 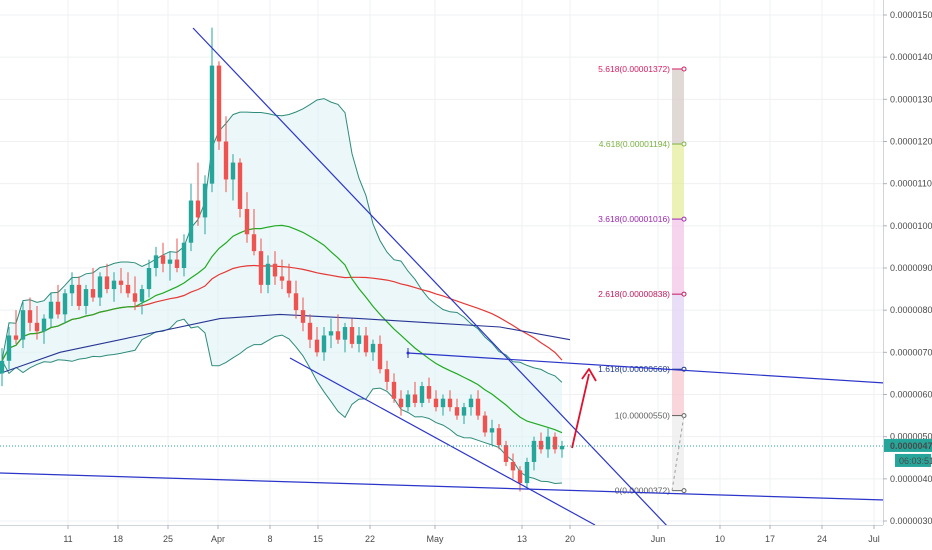 What do you see at coordinates (269, 539) in the screenshot?
I see `time-axis-label: 8` at bounding box center [269, 539].